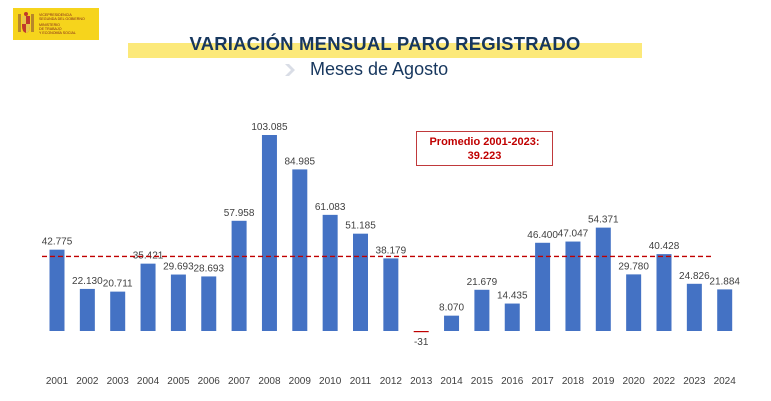  I want to click on data-label: 47.047, so click(573, 234).